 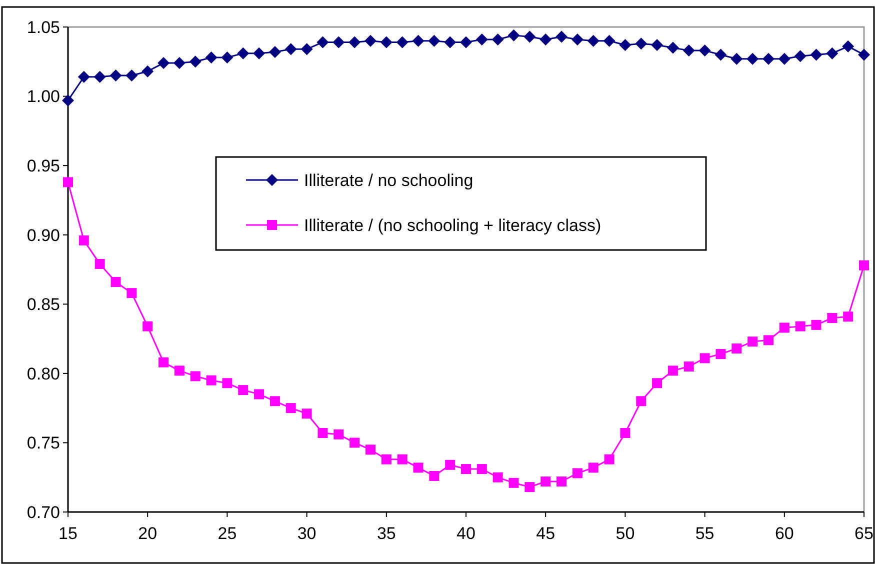 I want to click on x-tick-label: 35, so click(x=386, y=533).